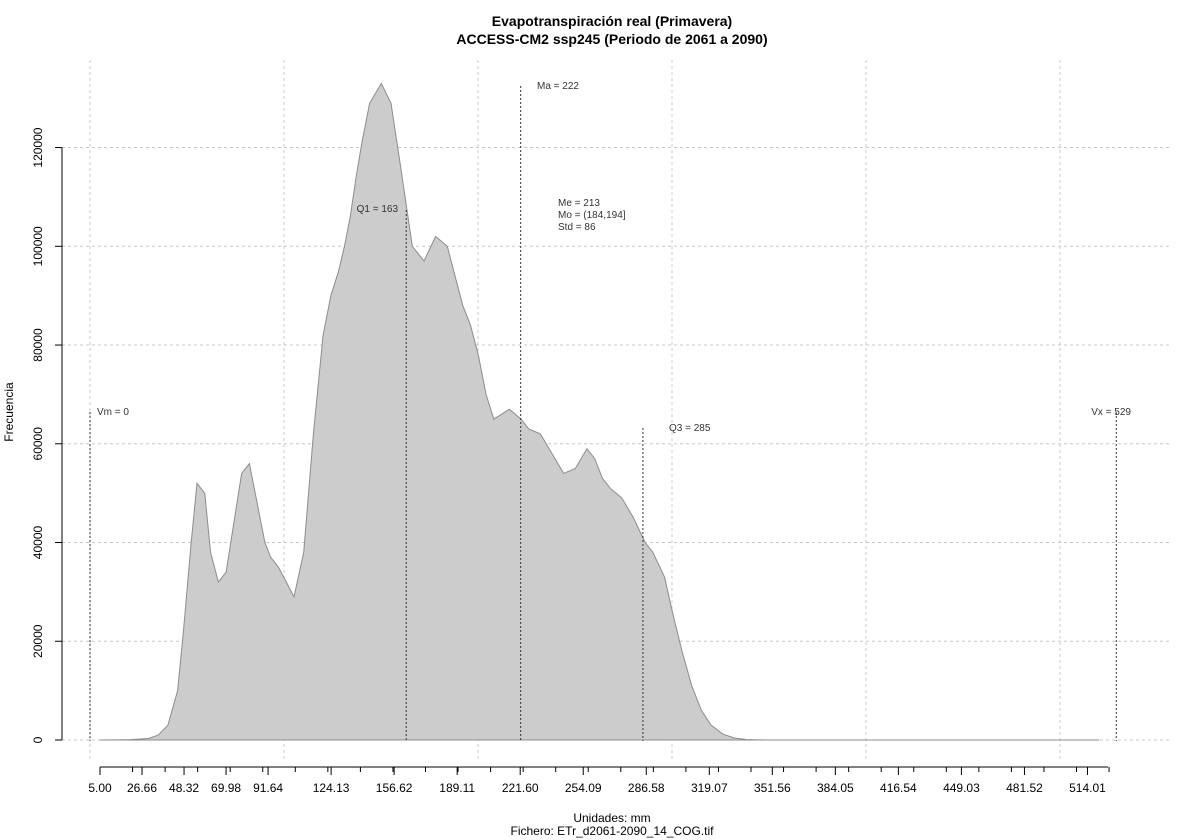 The image size is (1200, 840). I want to click on x-tick-label: 48.32, so click(184, 788).